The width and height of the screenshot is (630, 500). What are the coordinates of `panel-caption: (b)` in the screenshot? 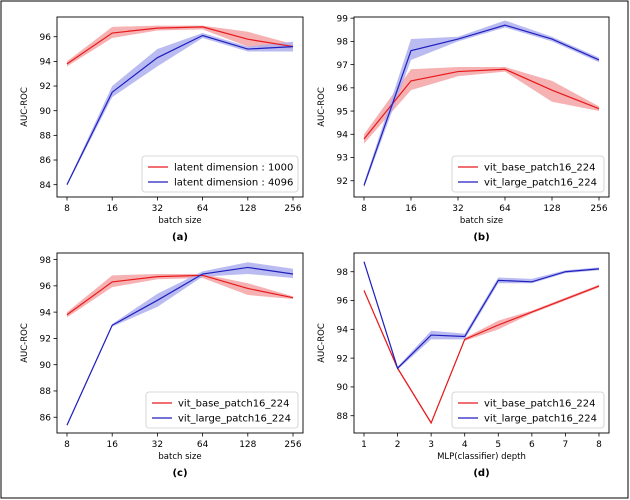 It's located at (481, 237).